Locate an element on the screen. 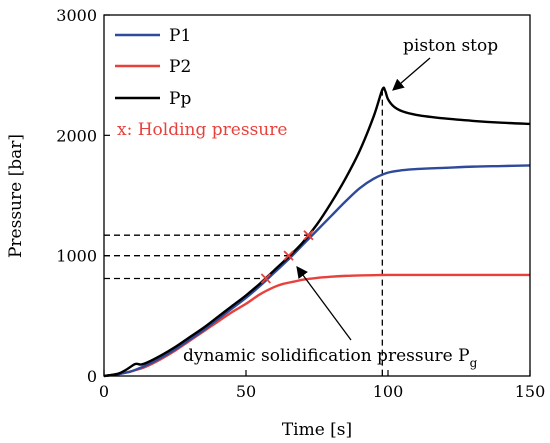 Image resolution: width=550 pixels, height=443 pixels. piston-stop-label: piston stop is located at coordinates (450, 46).